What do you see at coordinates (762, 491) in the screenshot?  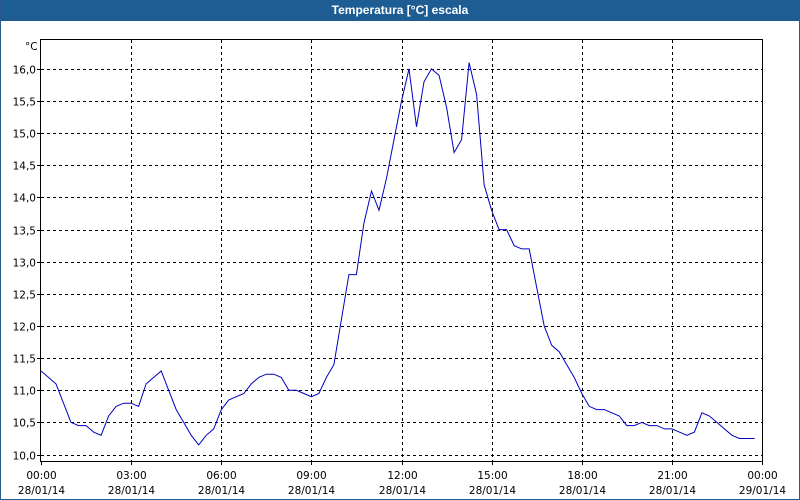 I see `x-tick-date: 29/01/14` at bounding box center [762, 491].